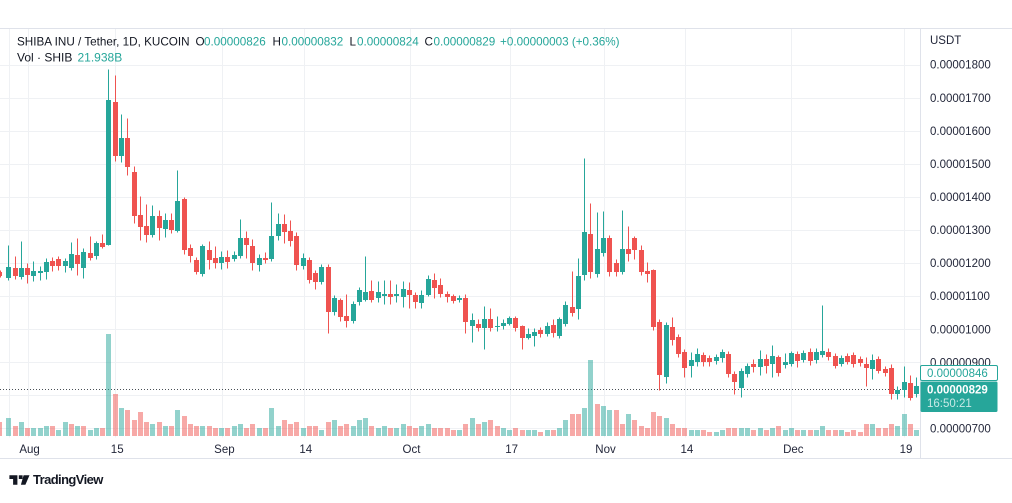  I want to click on svg-text: 0.00000829, so click(957, 391).